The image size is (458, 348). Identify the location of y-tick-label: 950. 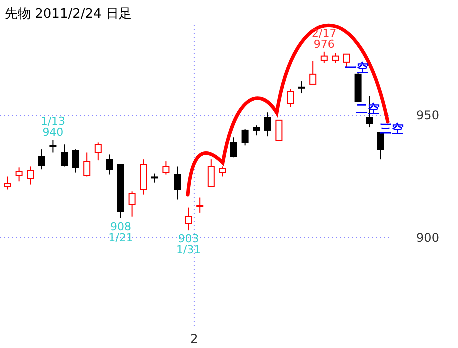
(428, 115).